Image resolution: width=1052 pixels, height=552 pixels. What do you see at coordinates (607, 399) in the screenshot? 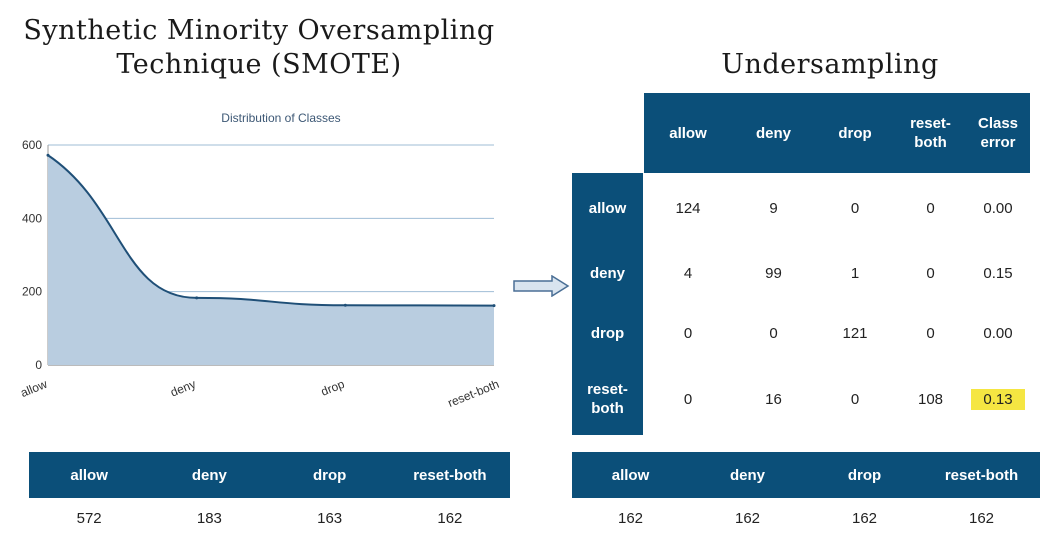
I see `matrix-row-header: reset-both` at bounding box center [607, 399].